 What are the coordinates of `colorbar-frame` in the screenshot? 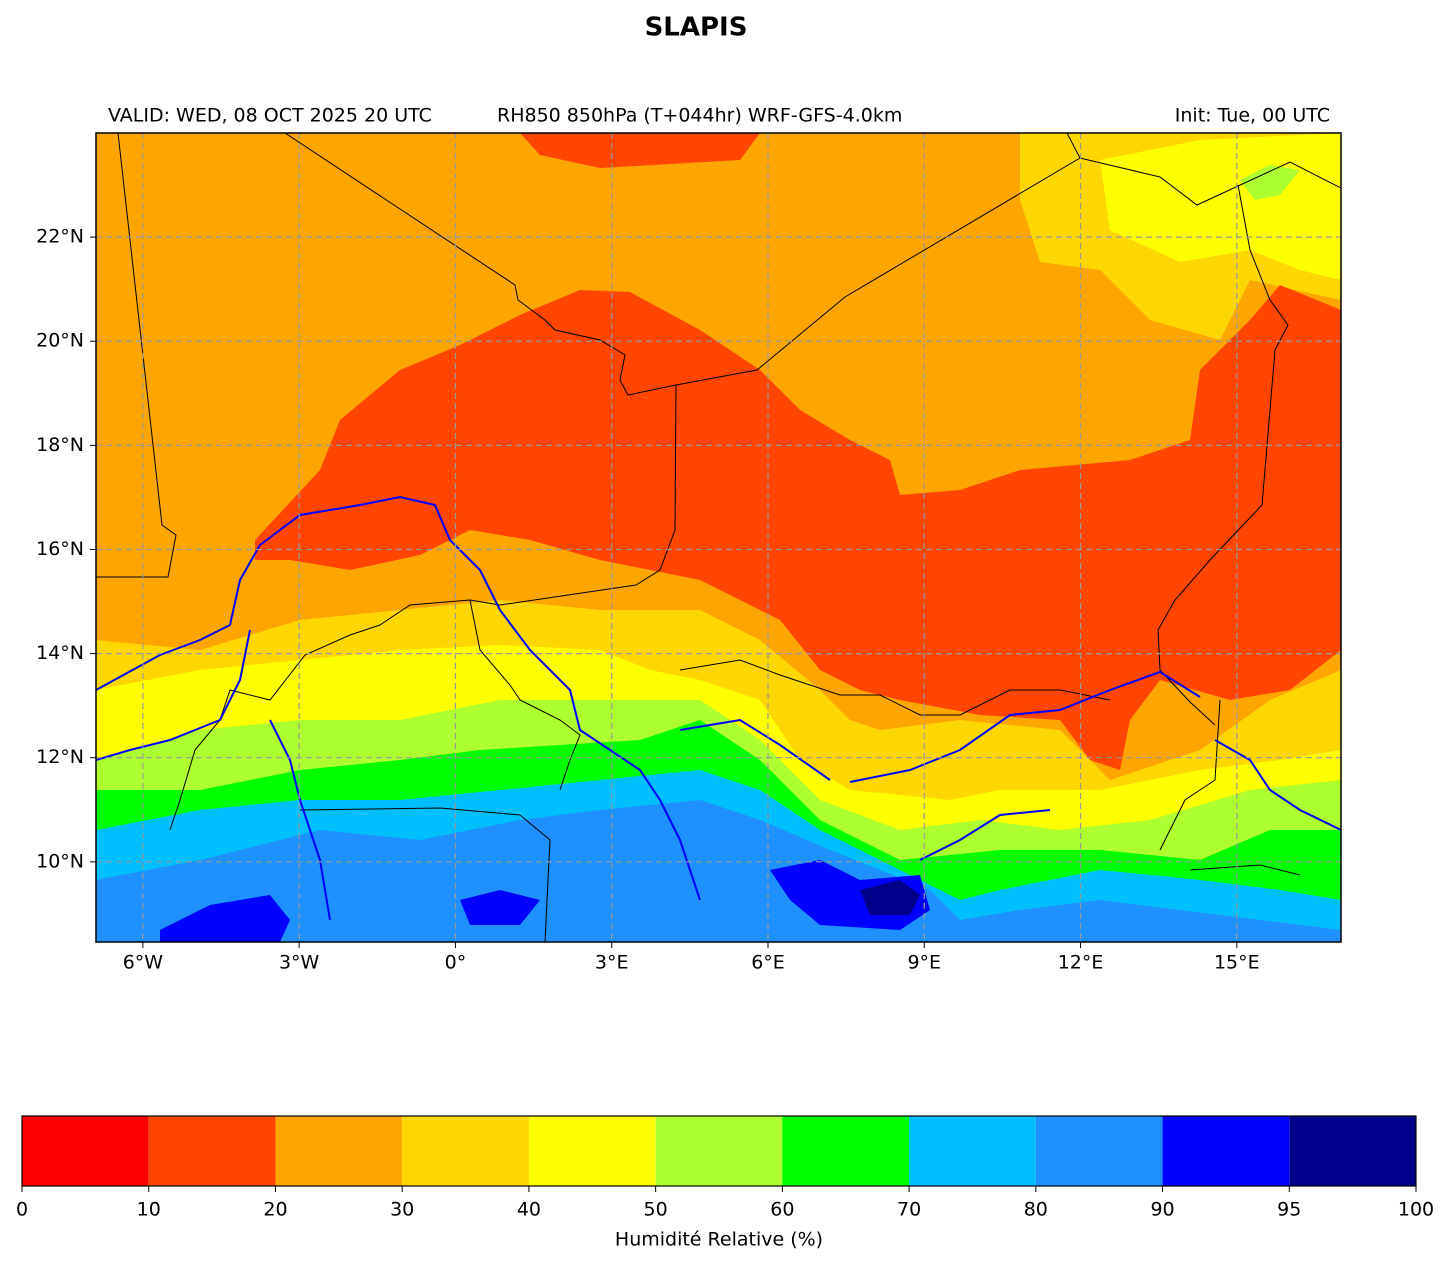 It's located at (719, 1151).